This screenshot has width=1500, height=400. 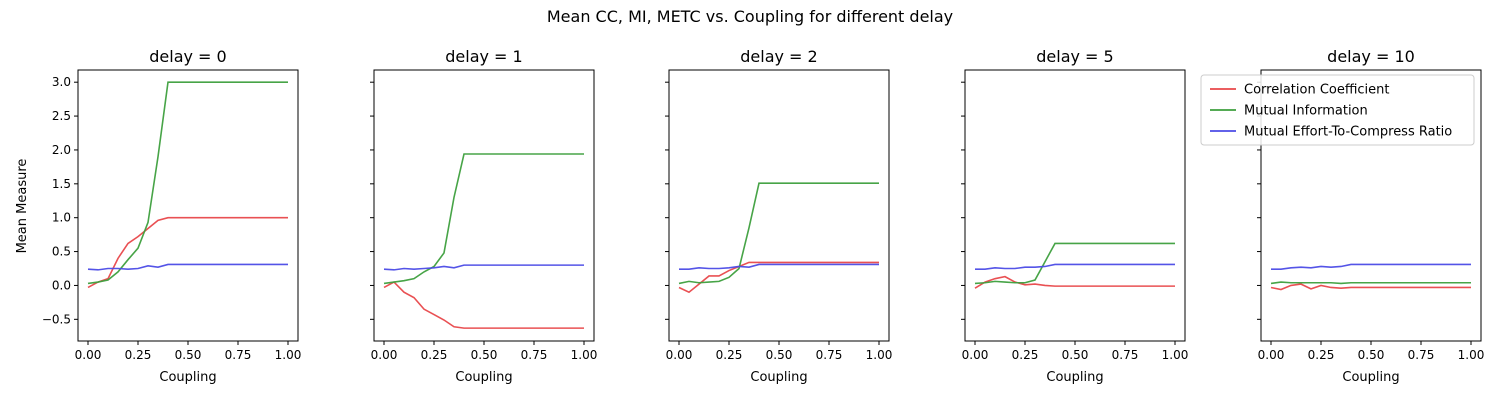 What do you see at coordinates (1074, 56) in the screenshot?
I see `subplot-title: delay = 5` at bounding box center [1074, 56].